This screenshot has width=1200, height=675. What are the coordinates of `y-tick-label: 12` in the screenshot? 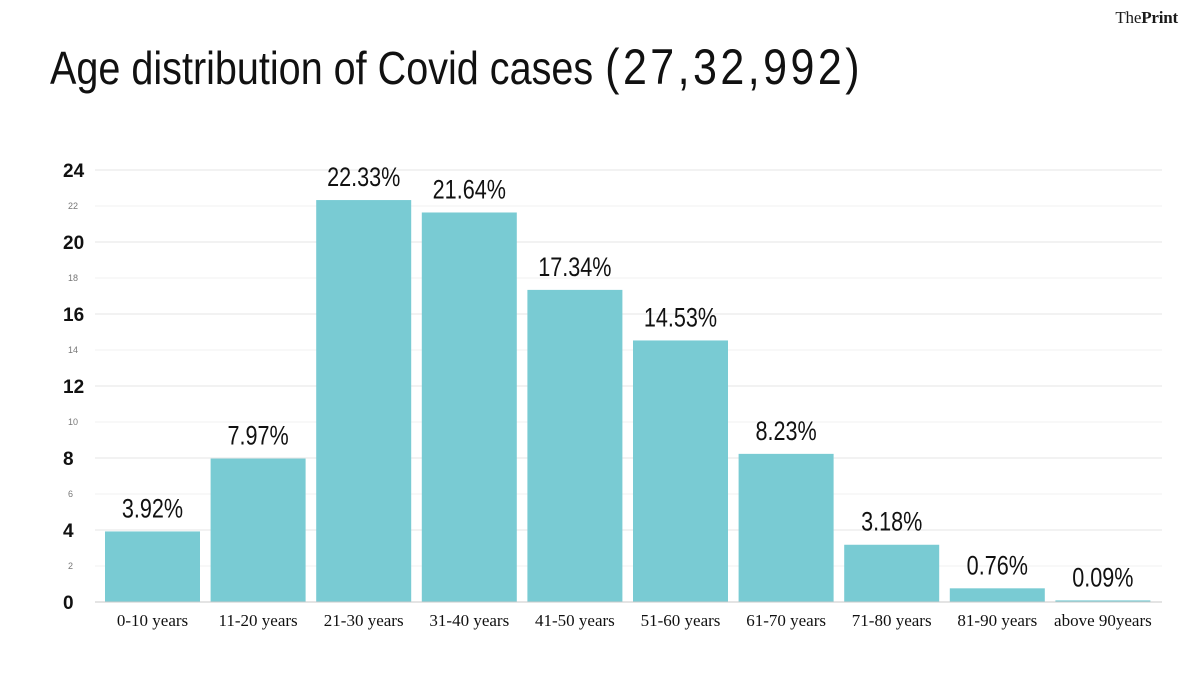 It's located at (73, 387).